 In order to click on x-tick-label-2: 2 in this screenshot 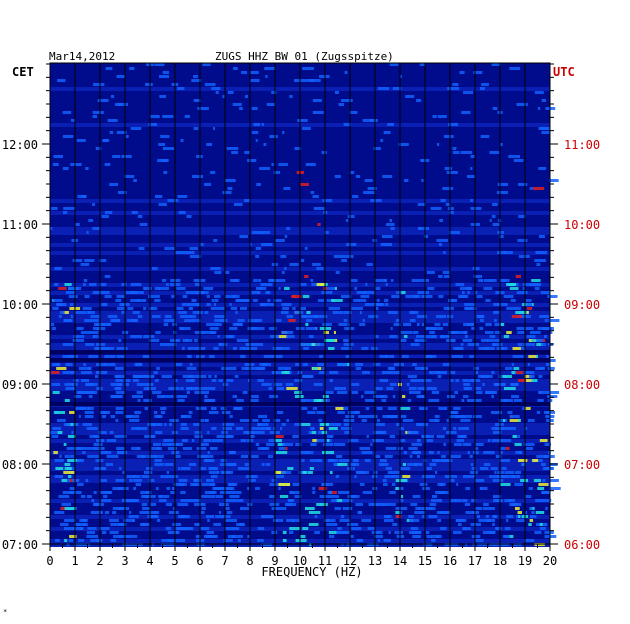, I will do `click(99, 561)`.